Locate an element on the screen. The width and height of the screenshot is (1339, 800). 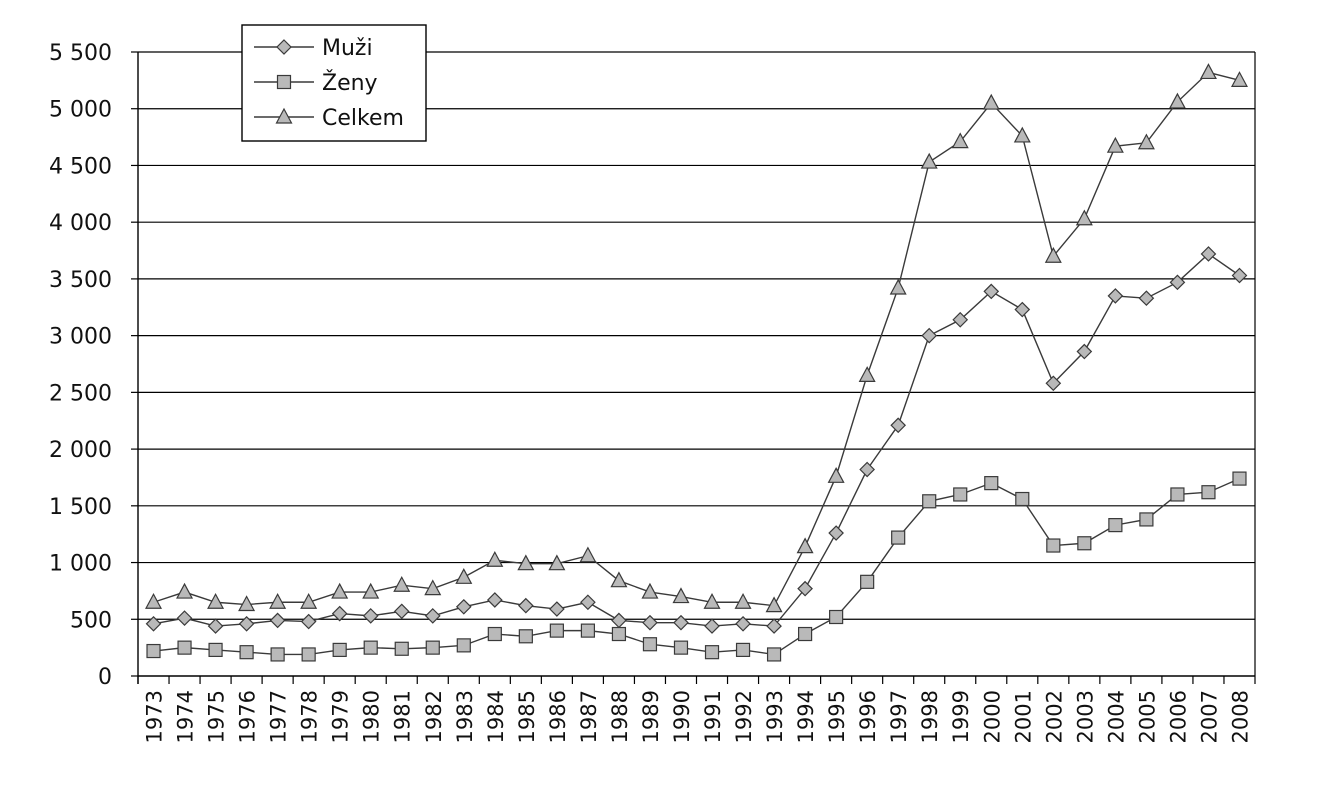
x-tick-label: 1982 is located at coordinates (434, 716).